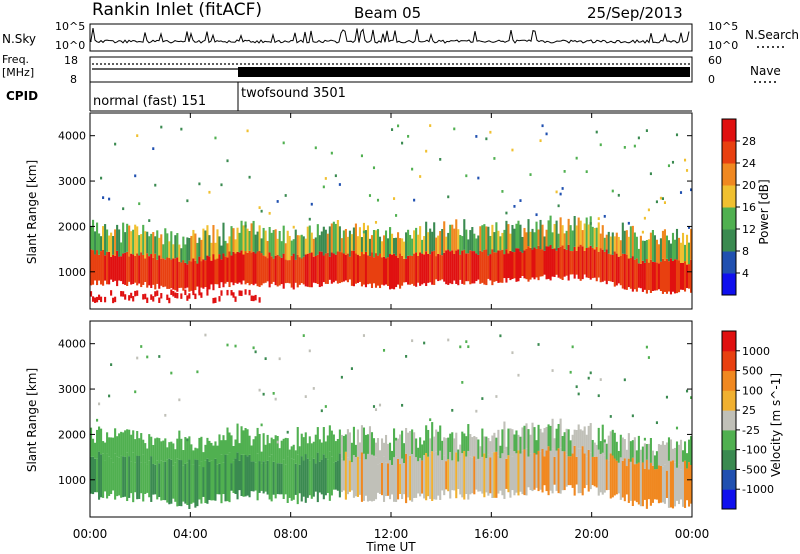  I want to click on y-tick-label: 1000, so click(72, 480).